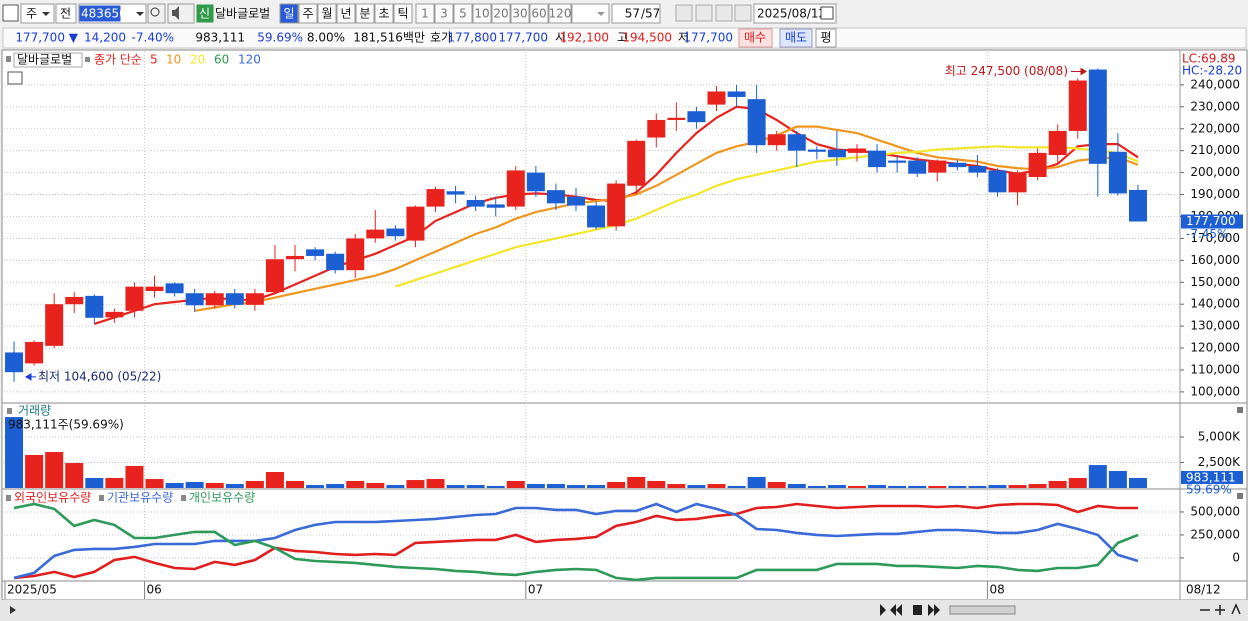  I want to click on y-tick-label: 0, so click(1236, 557).